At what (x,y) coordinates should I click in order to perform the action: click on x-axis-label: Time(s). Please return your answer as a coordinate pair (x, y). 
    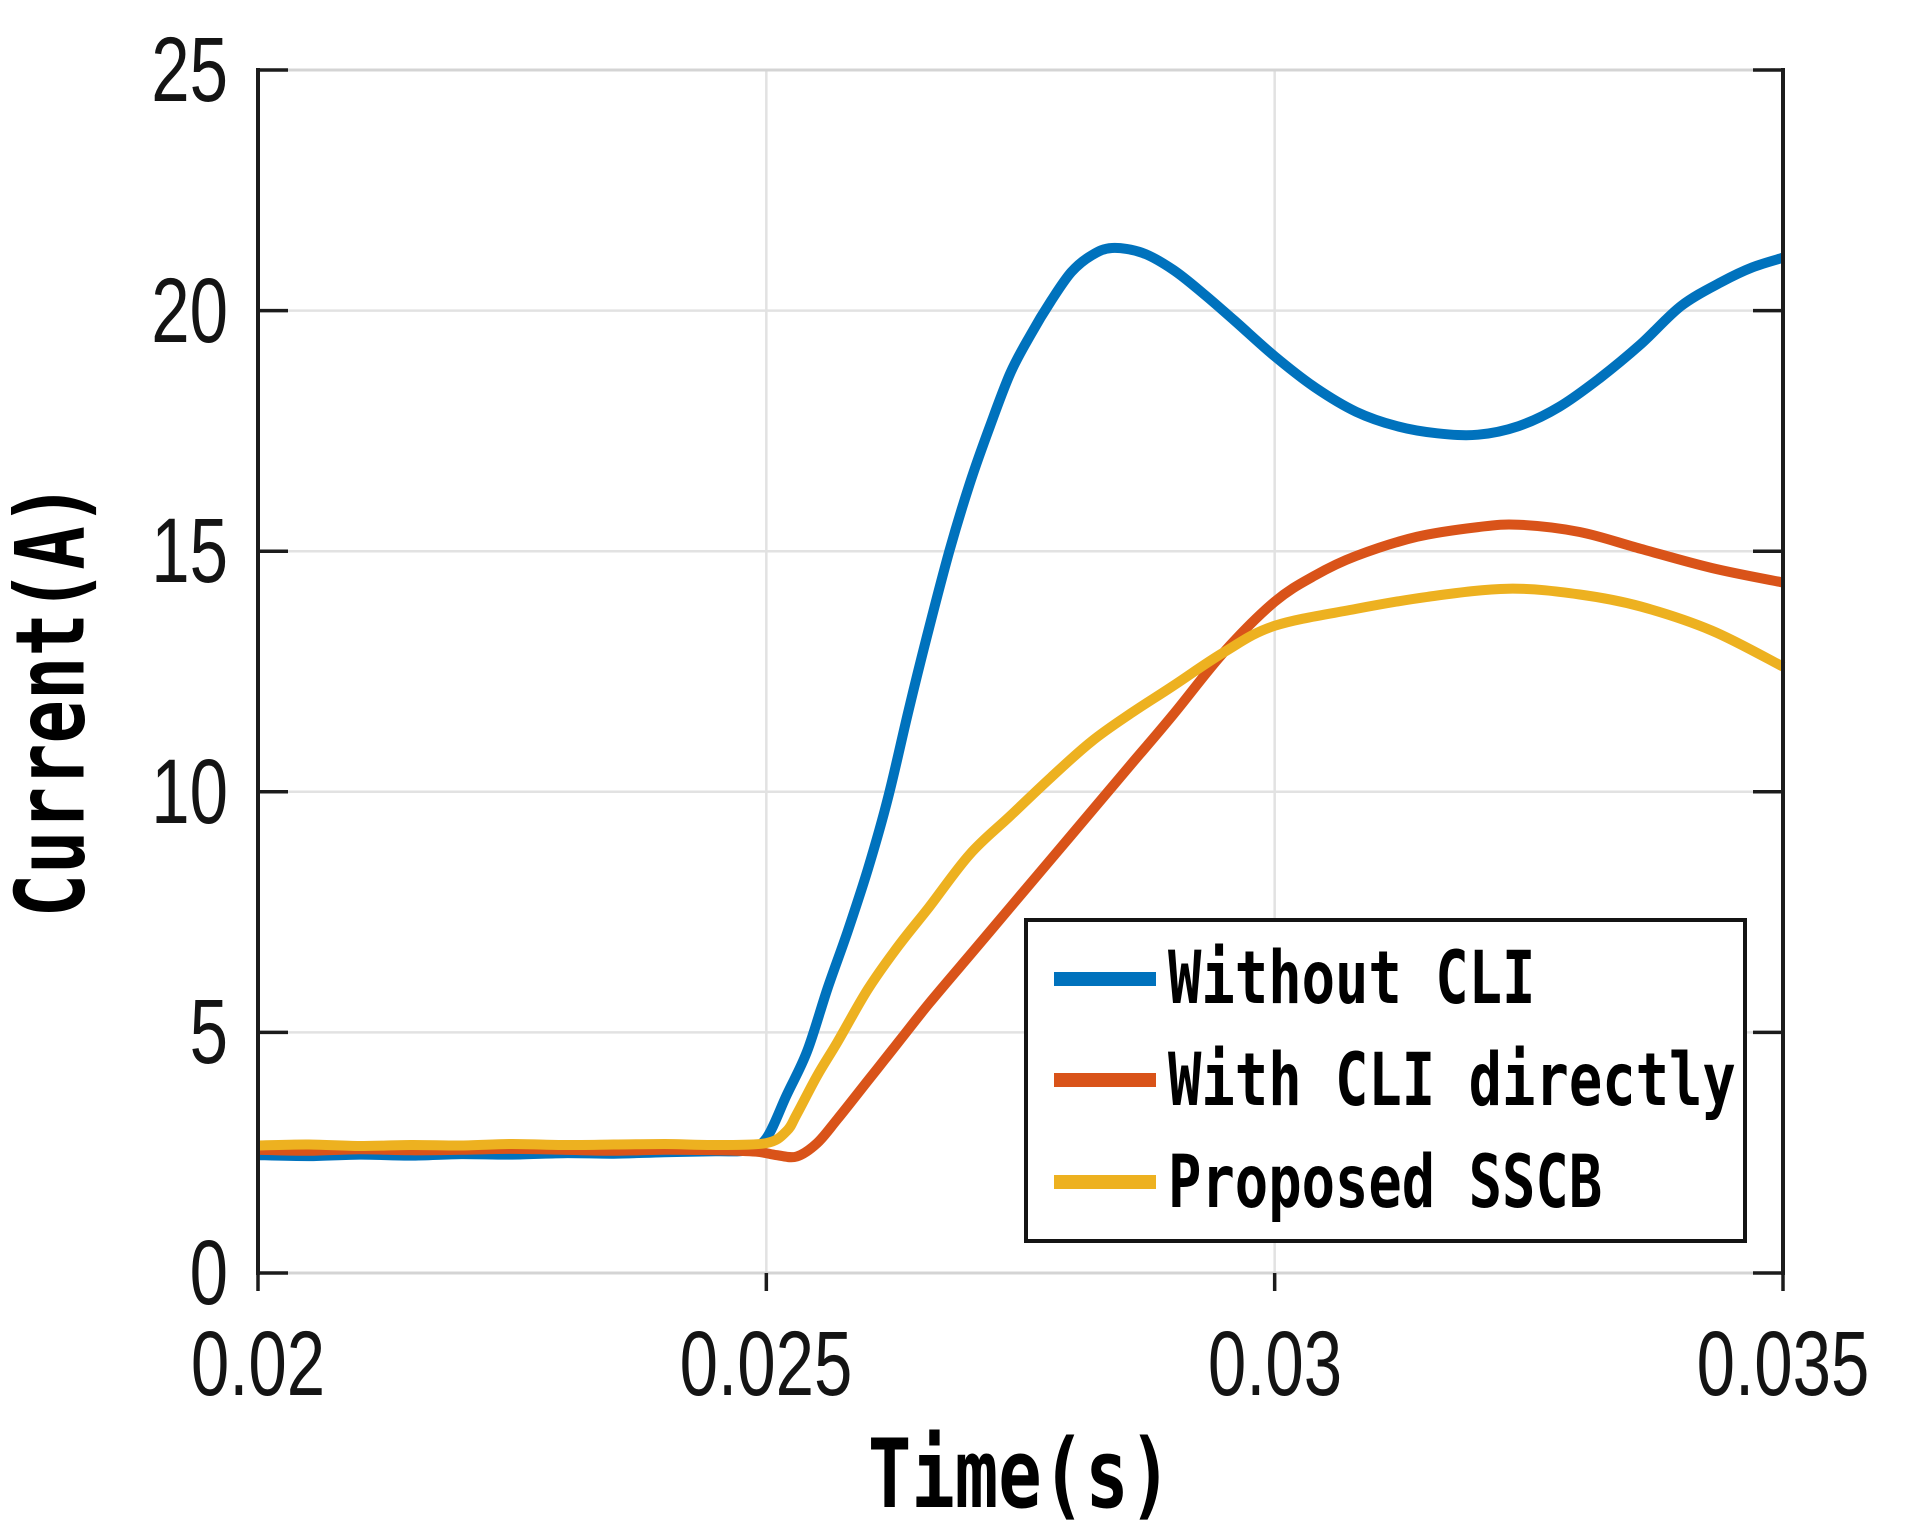
    Looking at the image, I should click on (1020, 1475).